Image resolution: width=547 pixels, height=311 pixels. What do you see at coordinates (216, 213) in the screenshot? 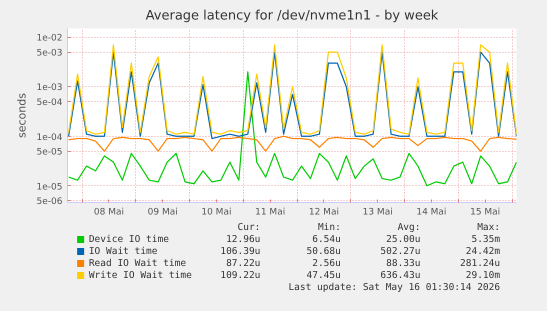
I see `x-tick-label: 10 Mai` at bounding box center [216, 213].